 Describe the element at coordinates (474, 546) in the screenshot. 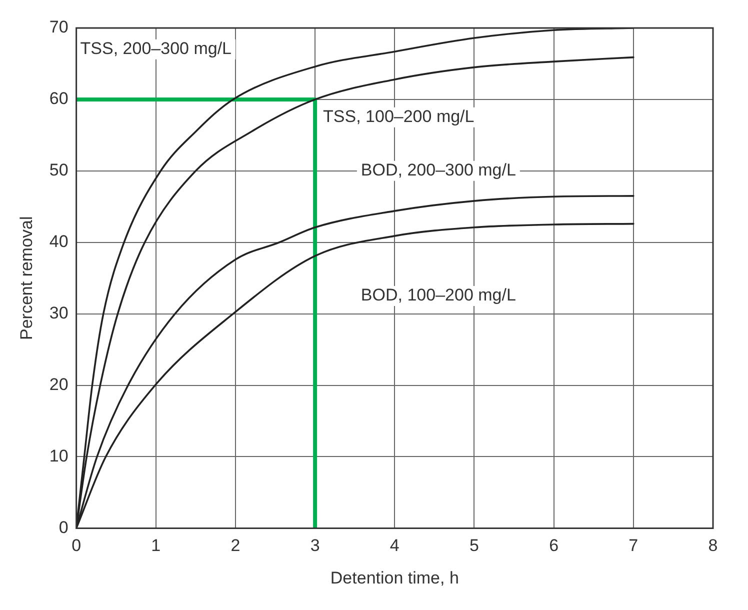

I see `x-tick-label: 5` at that location.